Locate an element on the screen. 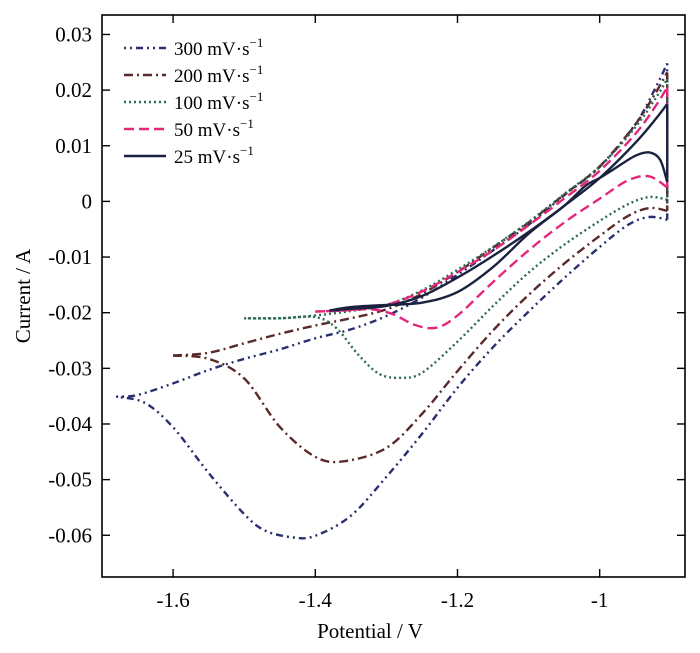  series-5-reverse-sweep is located at coordinates (499, 231).